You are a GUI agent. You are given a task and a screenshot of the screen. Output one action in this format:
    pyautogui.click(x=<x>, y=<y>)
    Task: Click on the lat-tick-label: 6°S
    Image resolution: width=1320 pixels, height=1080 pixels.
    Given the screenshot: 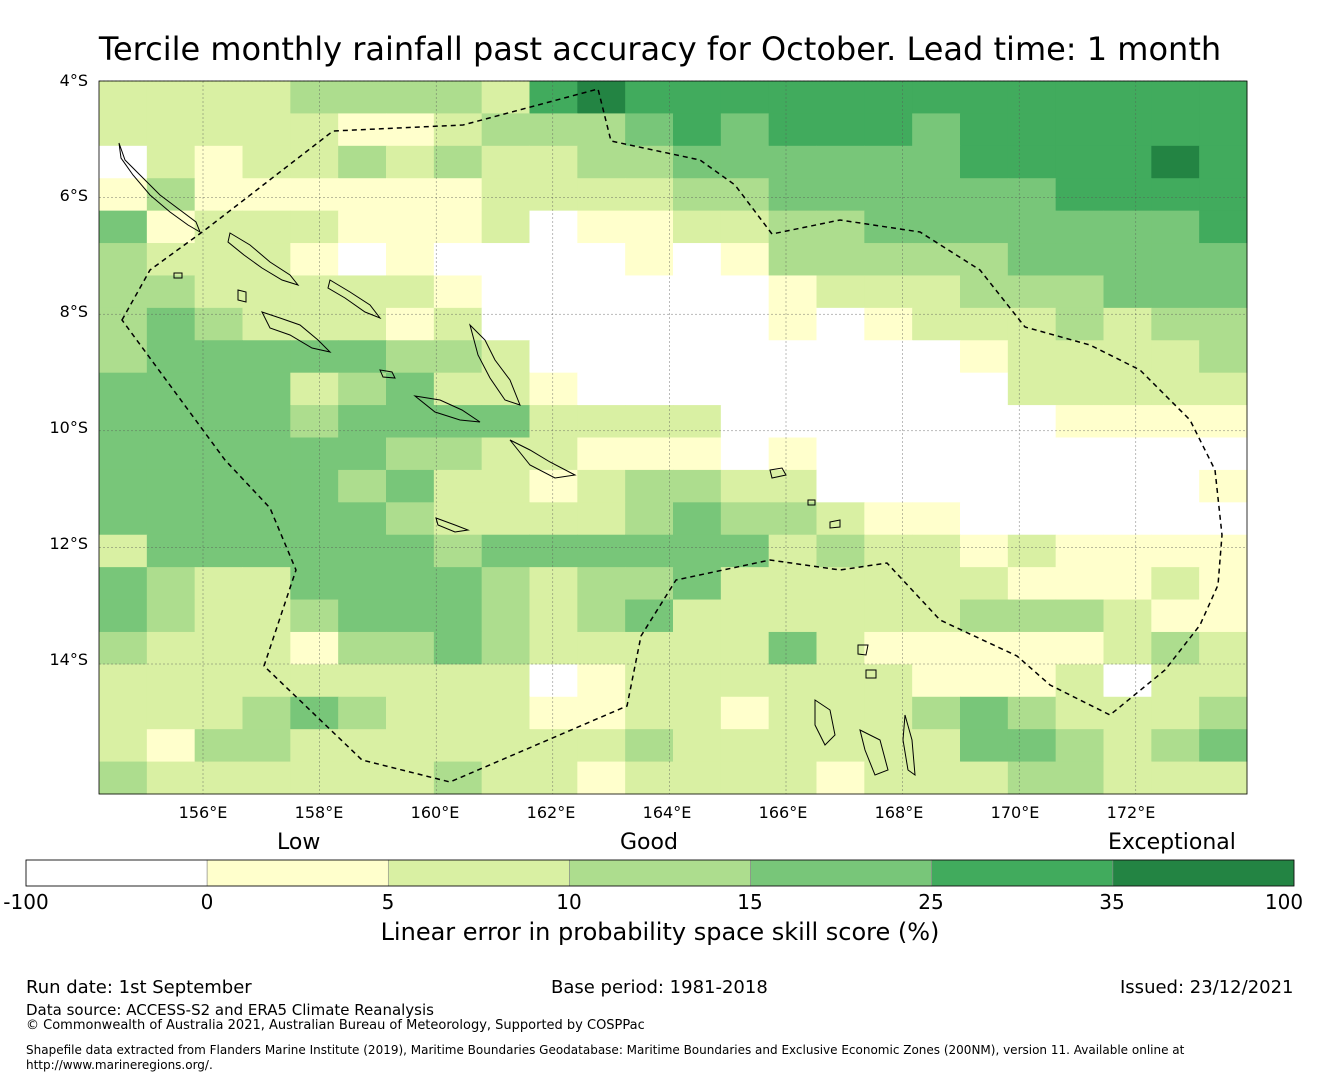 What is the action you would take?
    pyautogui.click(x=73, y=195)
    